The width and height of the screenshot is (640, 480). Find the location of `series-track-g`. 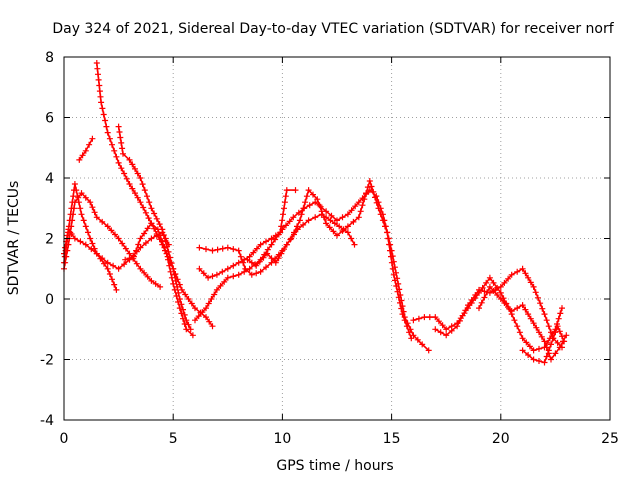

series-track-g is located at coordinates (159, 279).